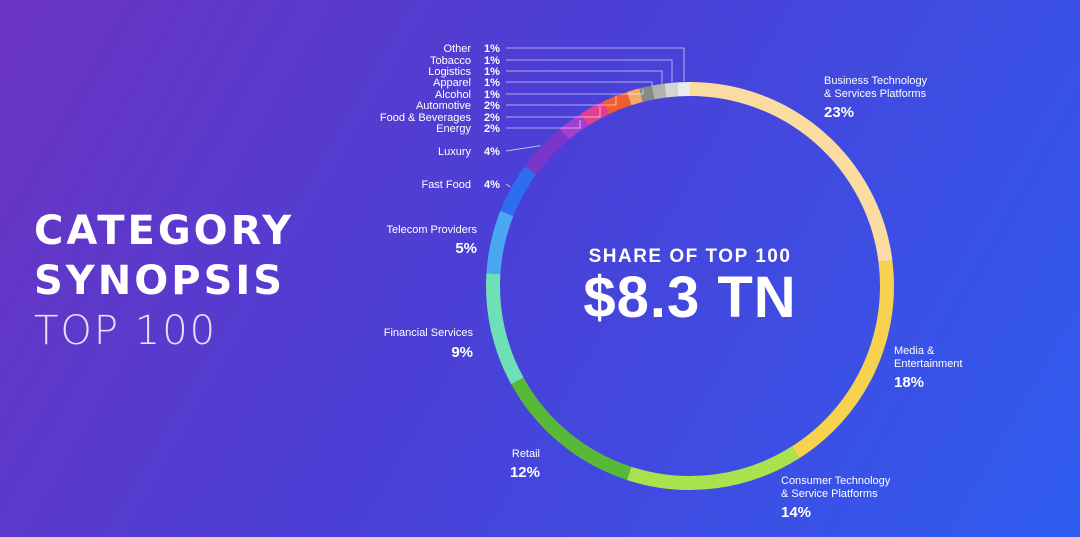 Image resolution: width=1080 pixels, height=537 pixels. What do you see at coordinates (690, 297) in the screenshot?
I see `center-value: $8.3 TN` at bounding box center [690, 297].